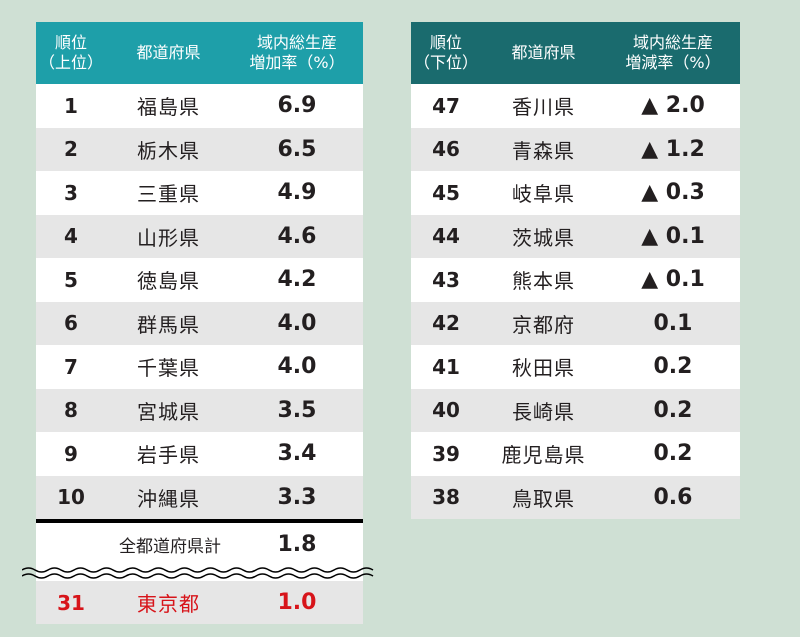  What do you see at coordinates (543, 281) in the screenshot?
I see `prefecture-cell: 熊本県` at bounding box center [543, 281].